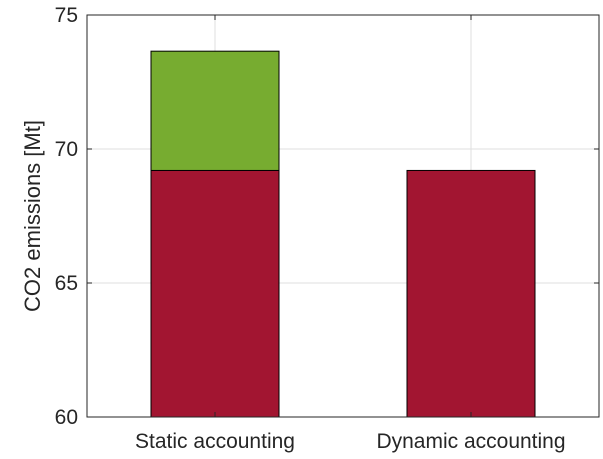 The height and width of the screenshot is (459, 603). I want to click on y-axis-label: CO2 emissions [Mt], so click(32, 216).